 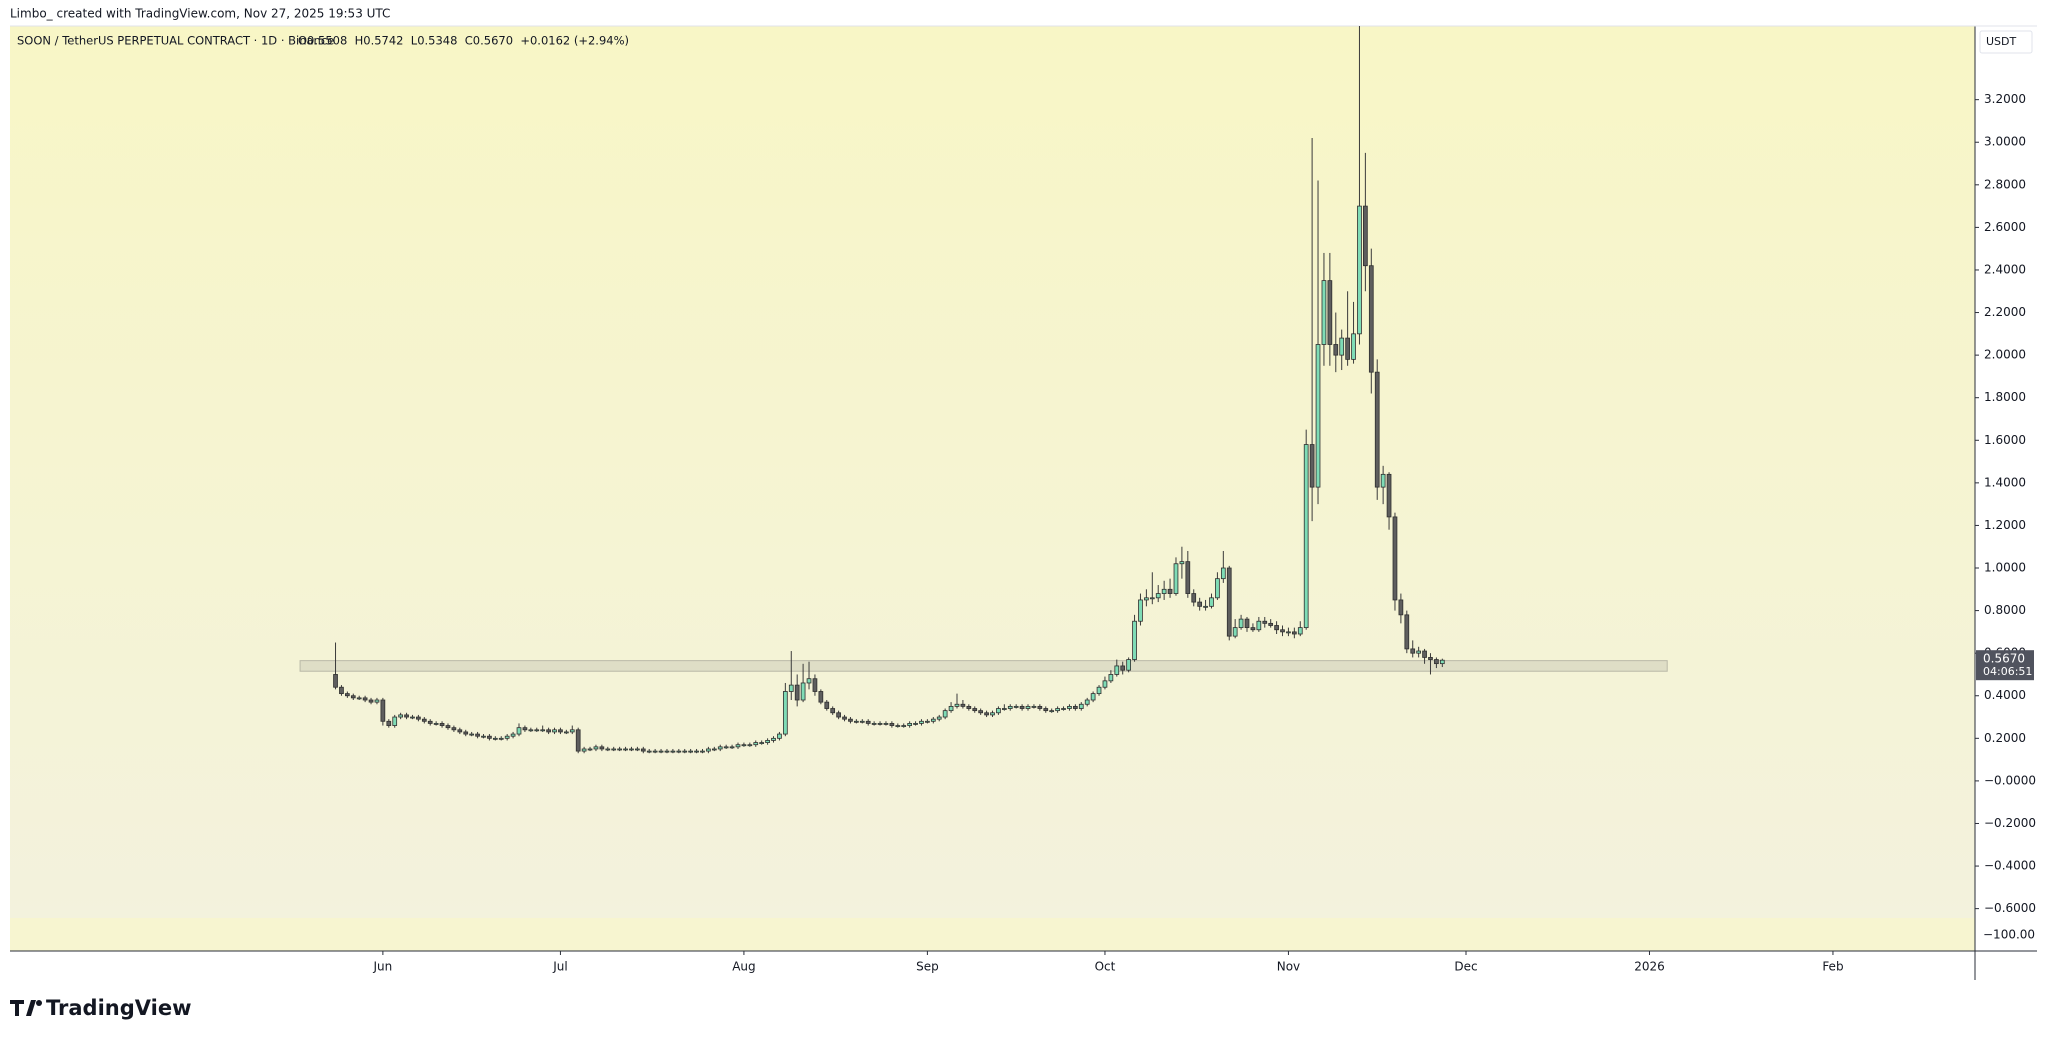 What do you see at coordinates (2009, 935) in the screenshot?
I see `lower-pane-label: −100.00` at bounding box center [2009, 935].